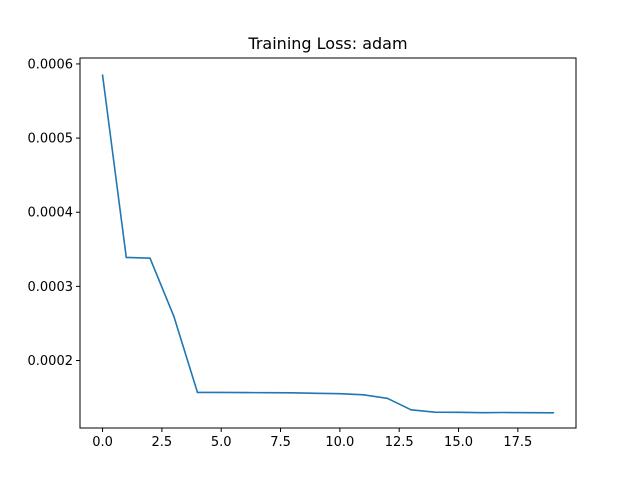  I want to click on y-tick-label: 0.0004, so click(51, 213).